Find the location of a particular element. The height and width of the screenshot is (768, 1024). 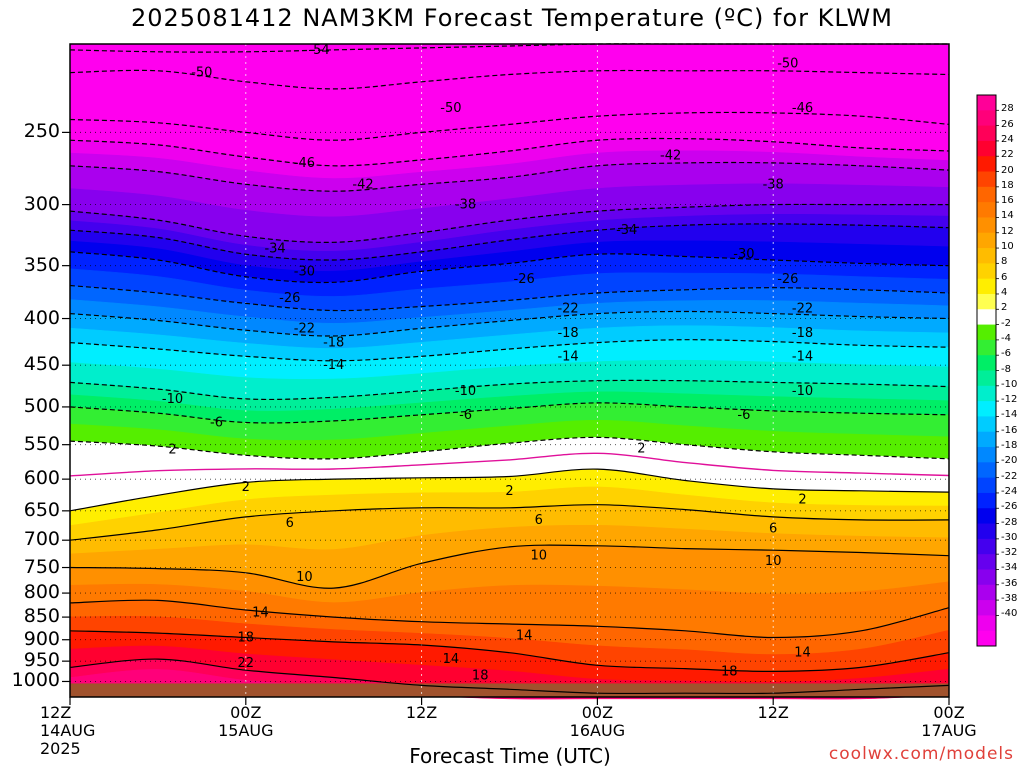

y-tick-label: 500 is located at coordinates (41, 405).